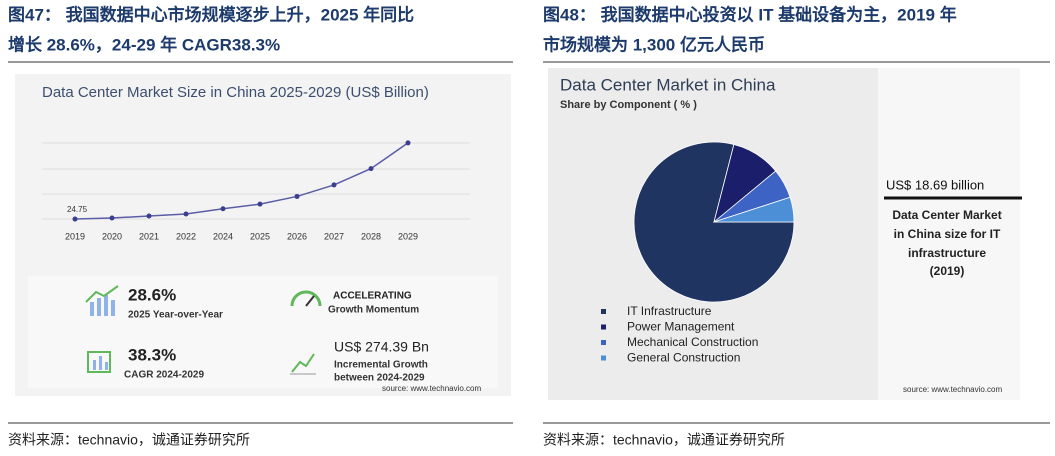 This screenshot has height=456, width=1055. What do you see at coordinates (186, 236) in the screenshot?
I see `x-tick-label: 2022` at bounding box center [186, 236].